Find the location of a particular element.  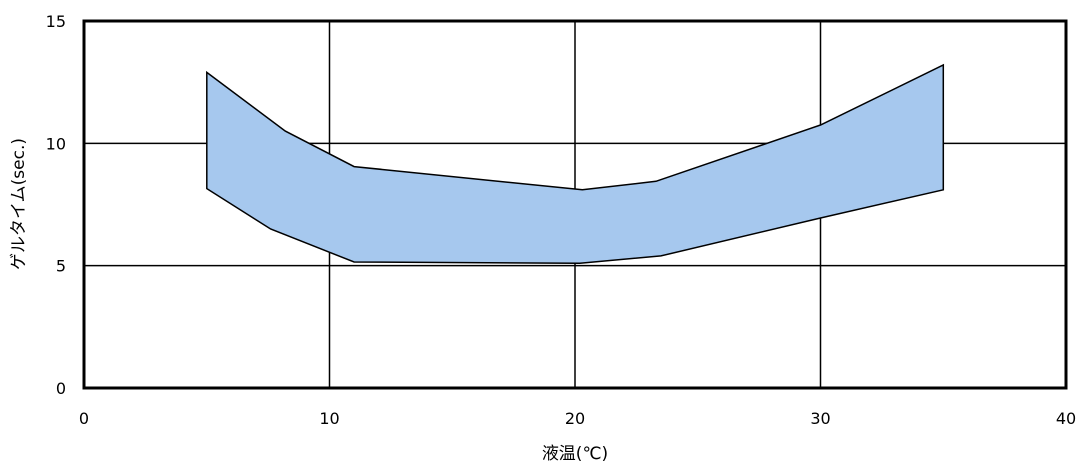

y-tick-label-3: 15 is located at coordinates (56, 21).